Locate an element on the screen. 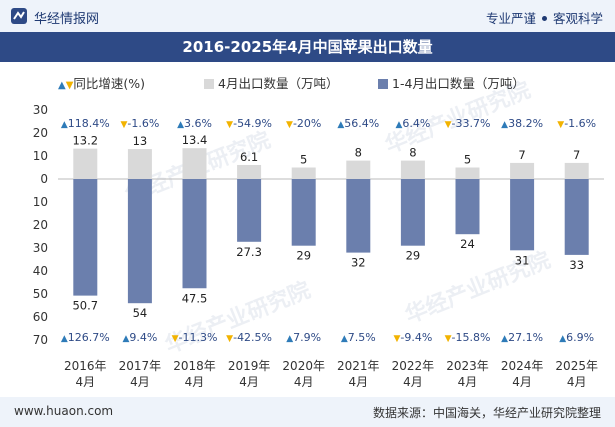 This screenshot has width=615, height=427. cumulative-growth-label: ▲27.1% is located at coordinates (522, 337).